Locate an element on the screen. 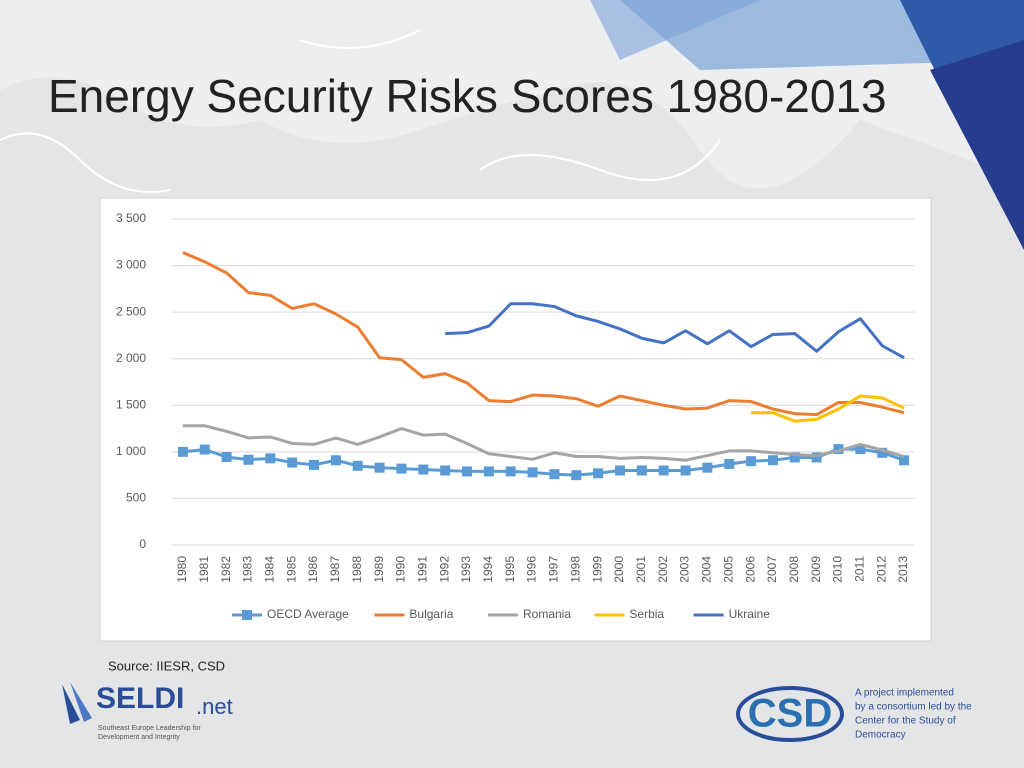 The height and width of the screenshot is (768, 1024). y-tick-label: 1 000 is located at coordinates (131, 451).